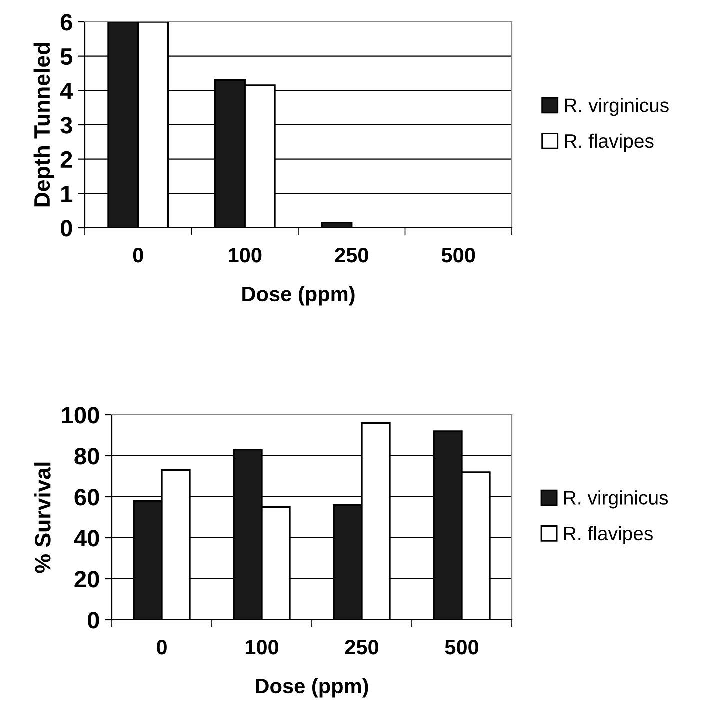 The height and width of the screenshot is (721, 706). I want to click on y-axis-title: Depth Tunneled, so click(44, 125).